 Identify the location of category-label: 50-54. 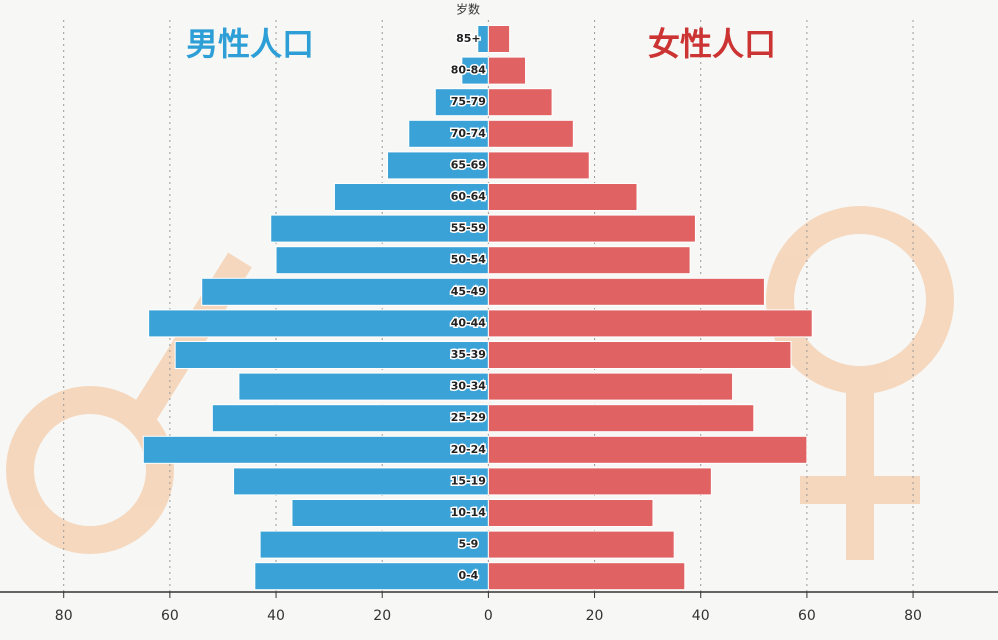
(469, 259).